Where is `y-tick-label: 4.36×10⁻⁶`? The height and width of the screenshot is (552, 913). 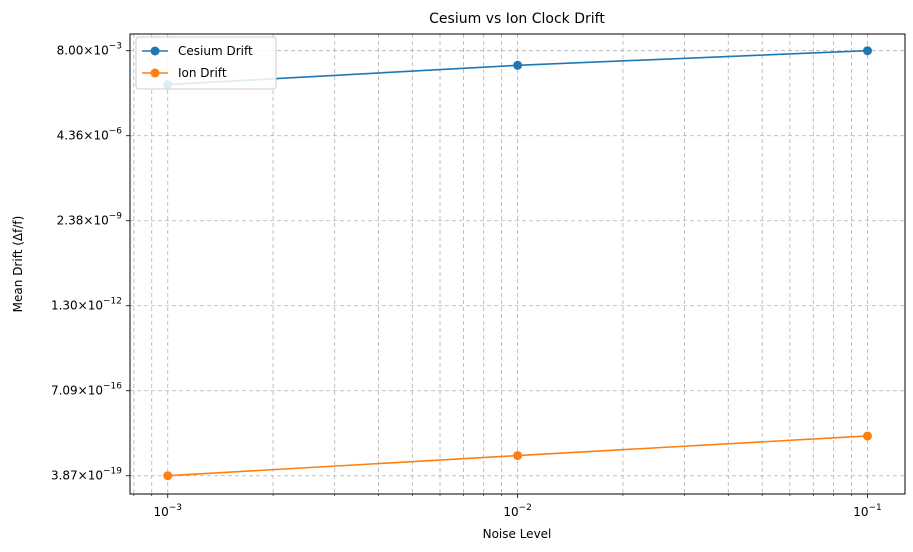
y-tick-label: 4.36×10⁻⁶ is located at coordinates (90, 135).